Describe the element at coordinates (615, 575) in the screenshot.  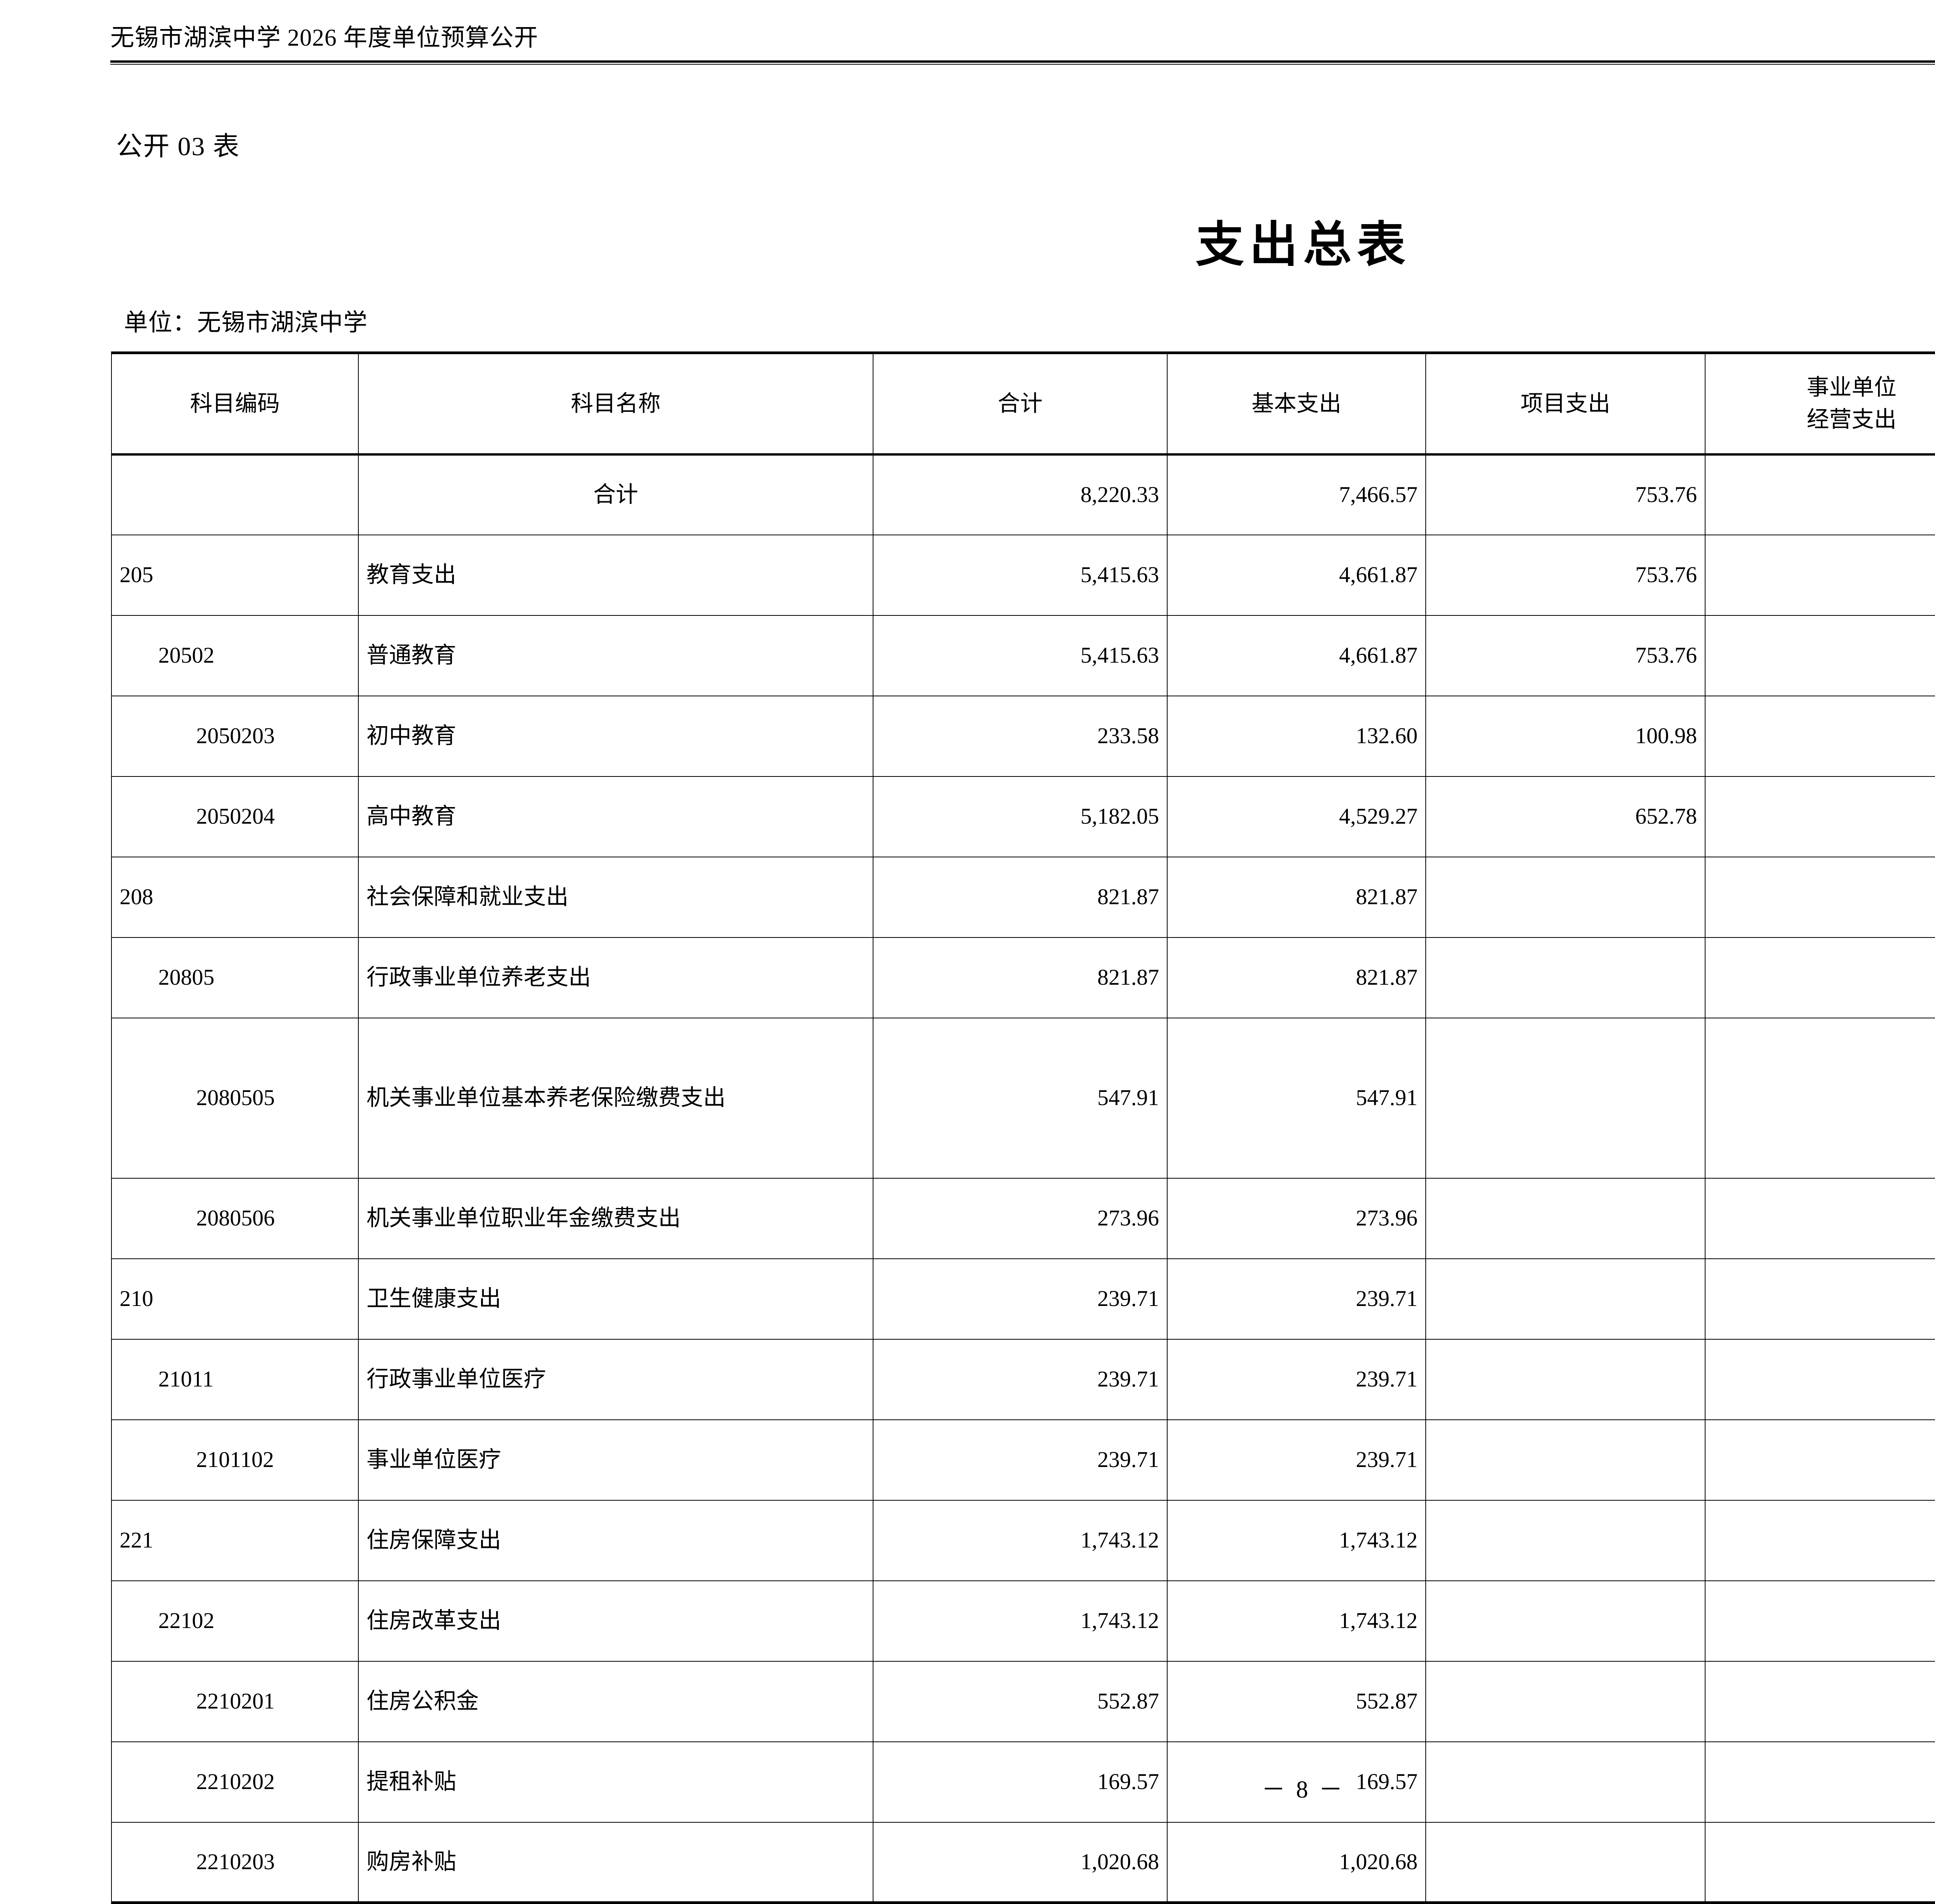
I see `cell-subject-name: 教育支出` at that location.